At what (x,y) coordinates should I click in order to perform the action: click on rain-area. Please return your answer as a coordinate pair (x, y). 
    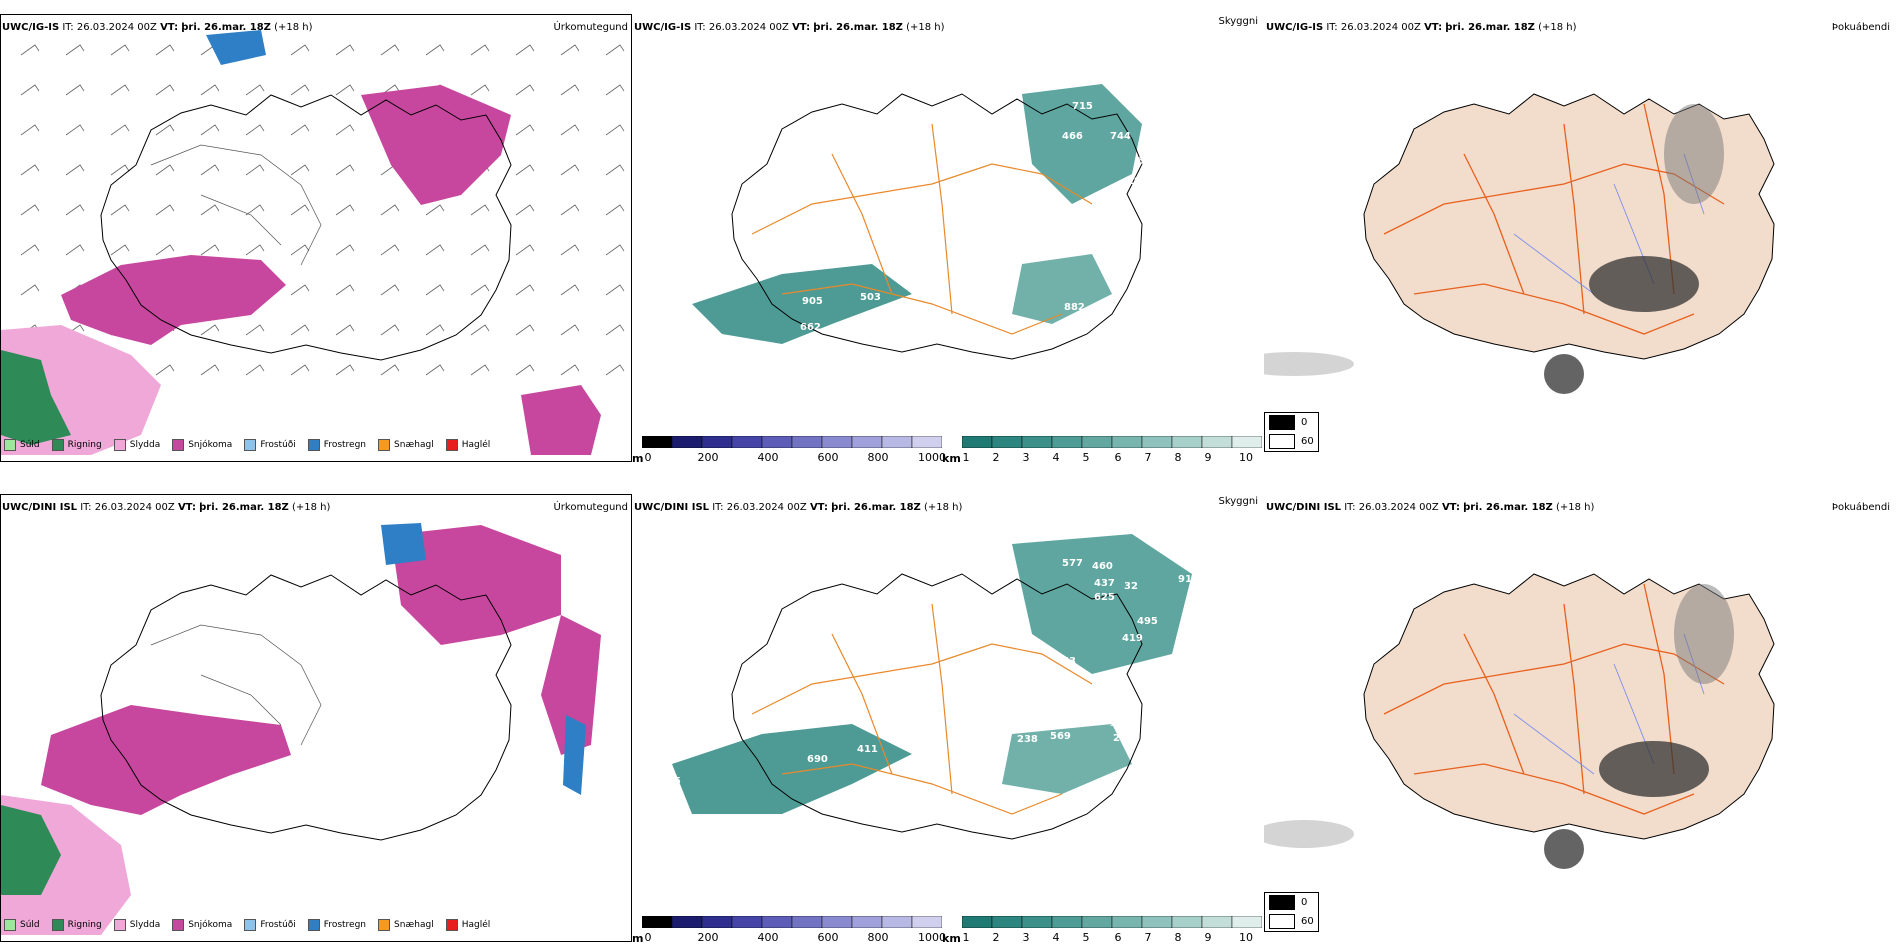
    Looking at the image, I should click on (36, 397).